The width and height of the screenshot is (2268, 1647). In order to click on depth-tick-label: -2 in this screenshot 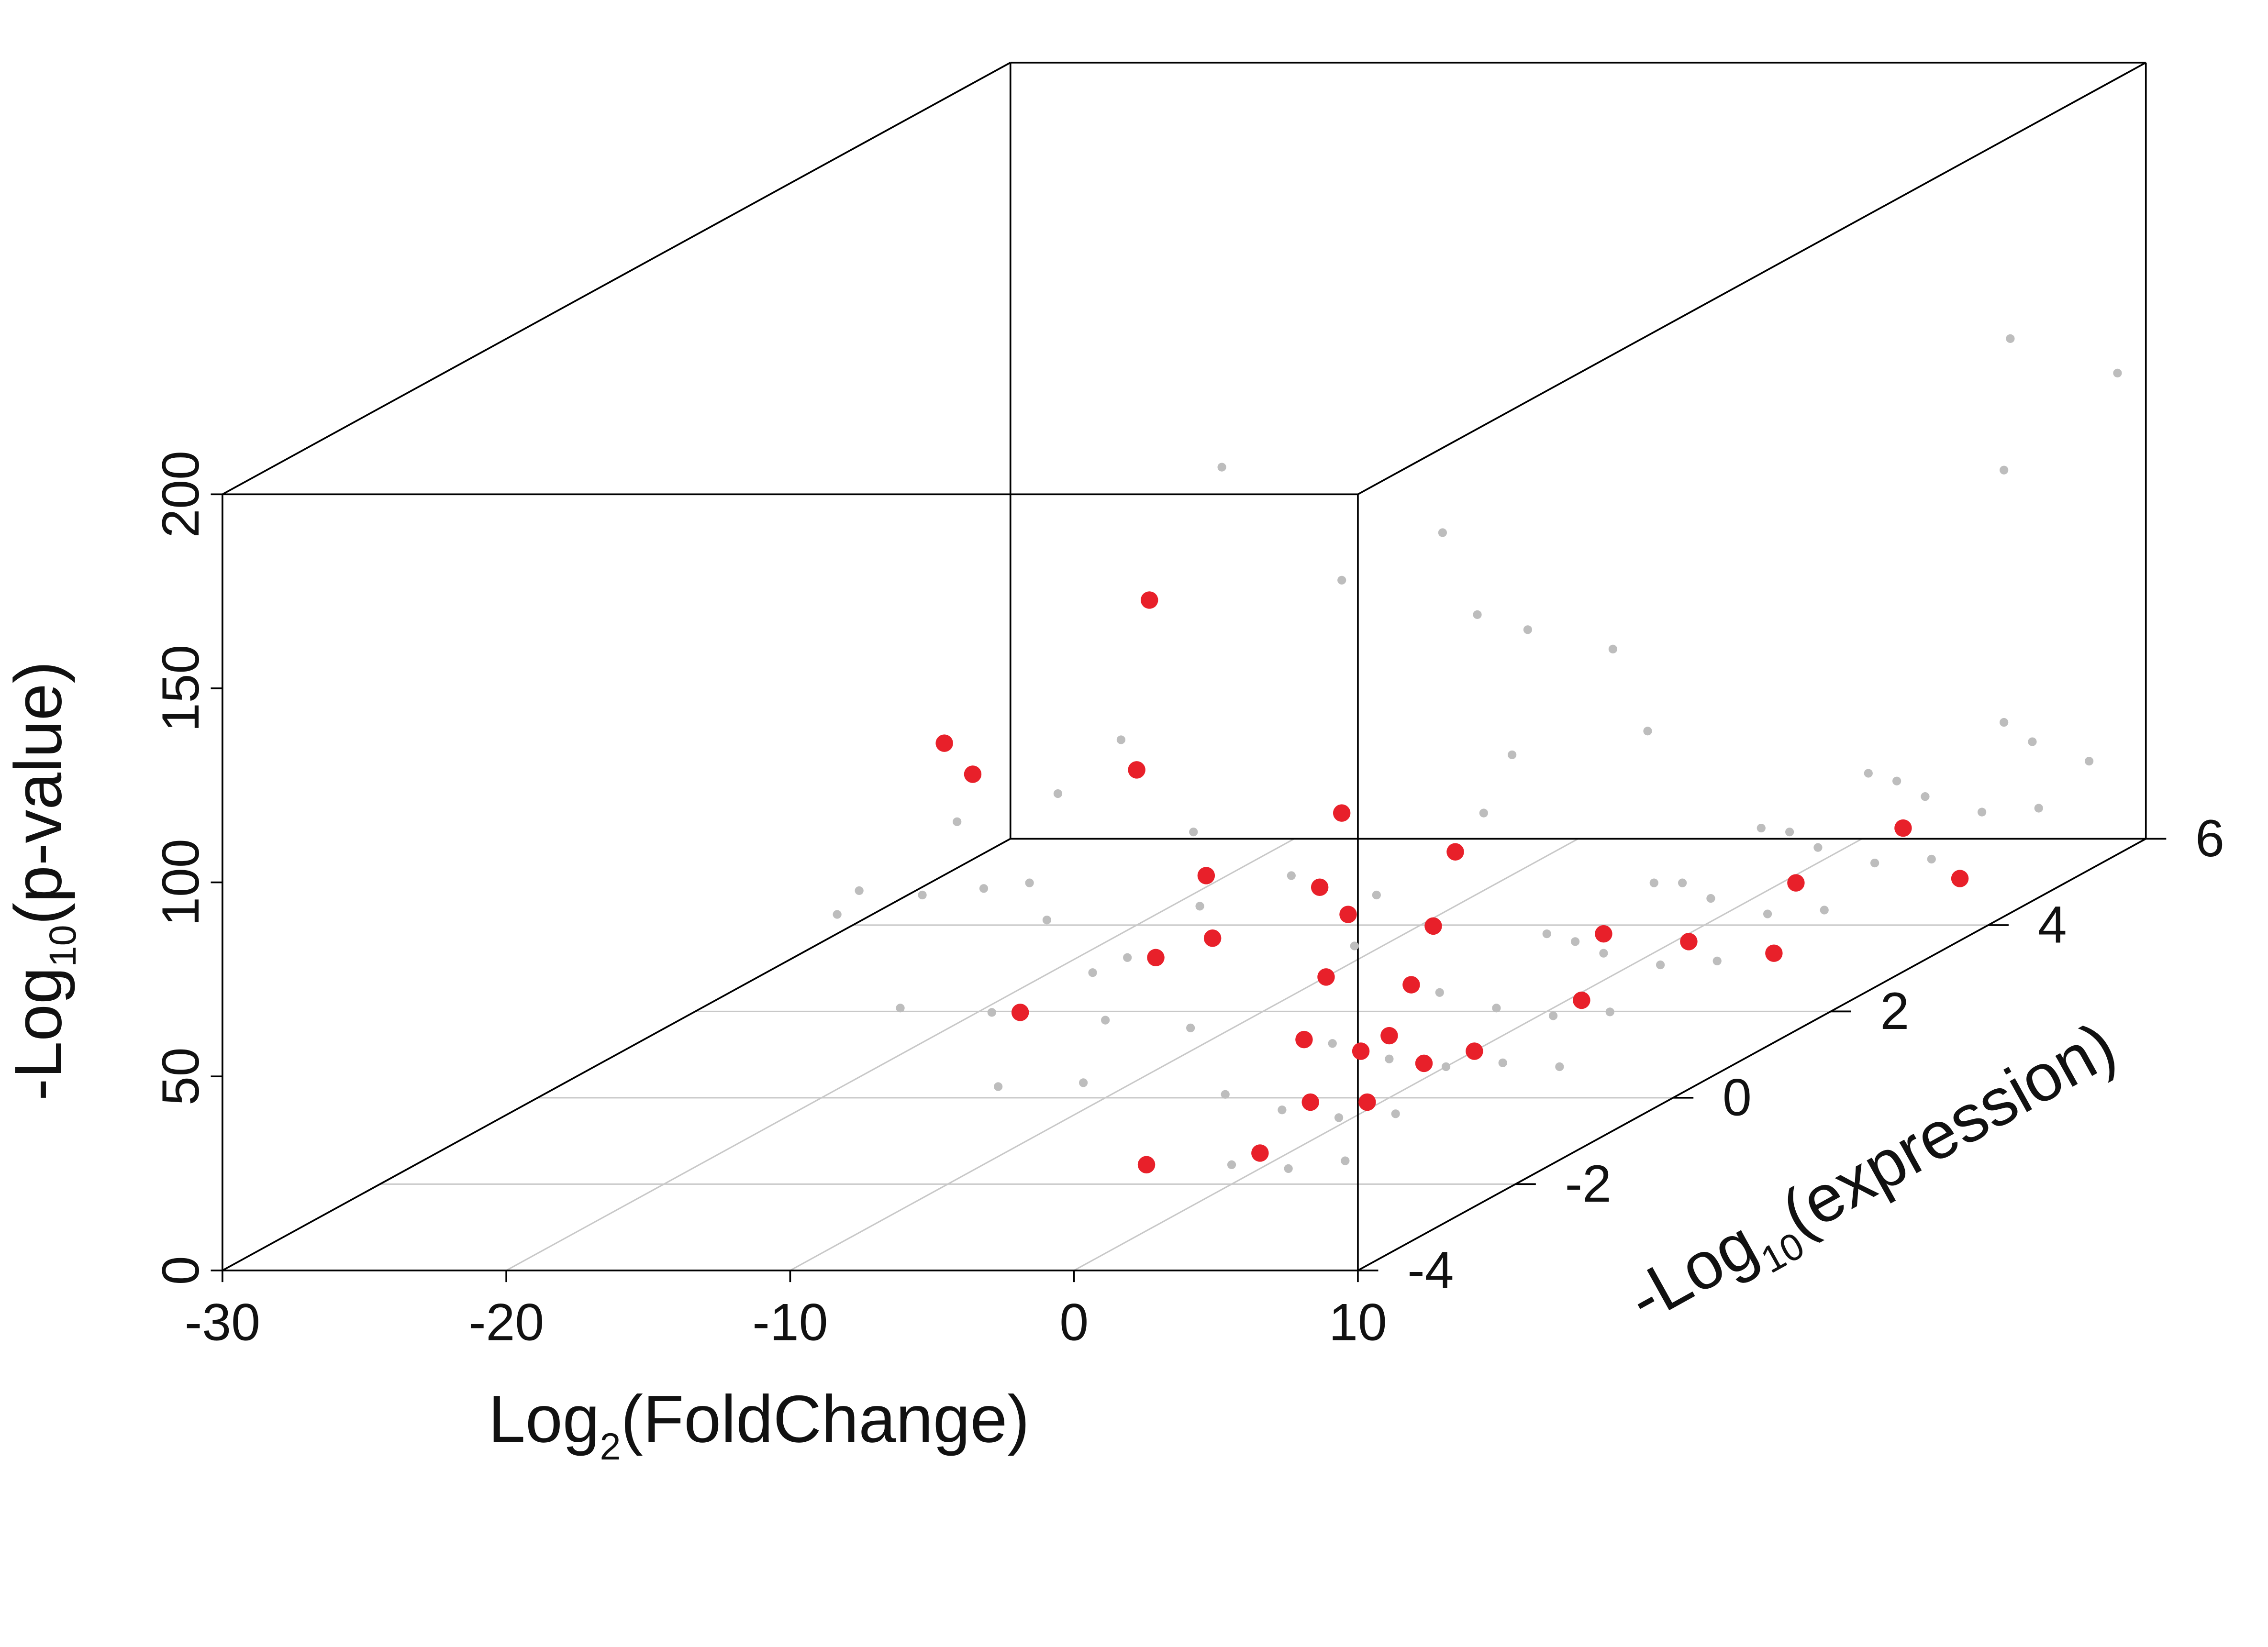, I will do `click(1588, 1184)`.